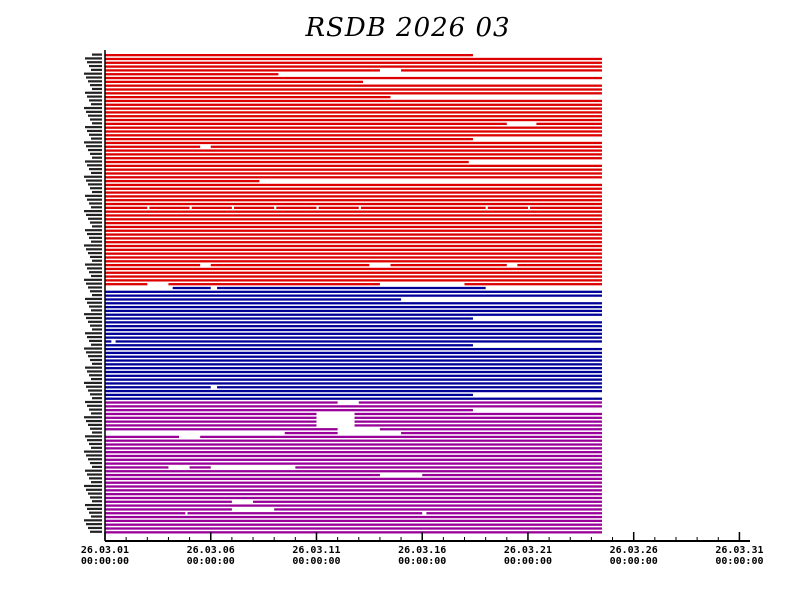 The height and width of the screenshot is (612, 792). What do you see at coordinates (422, 550) in the screenshot?
I see `x-tick-label-date-3: 26.03.16` at bounding box center [422, 550].